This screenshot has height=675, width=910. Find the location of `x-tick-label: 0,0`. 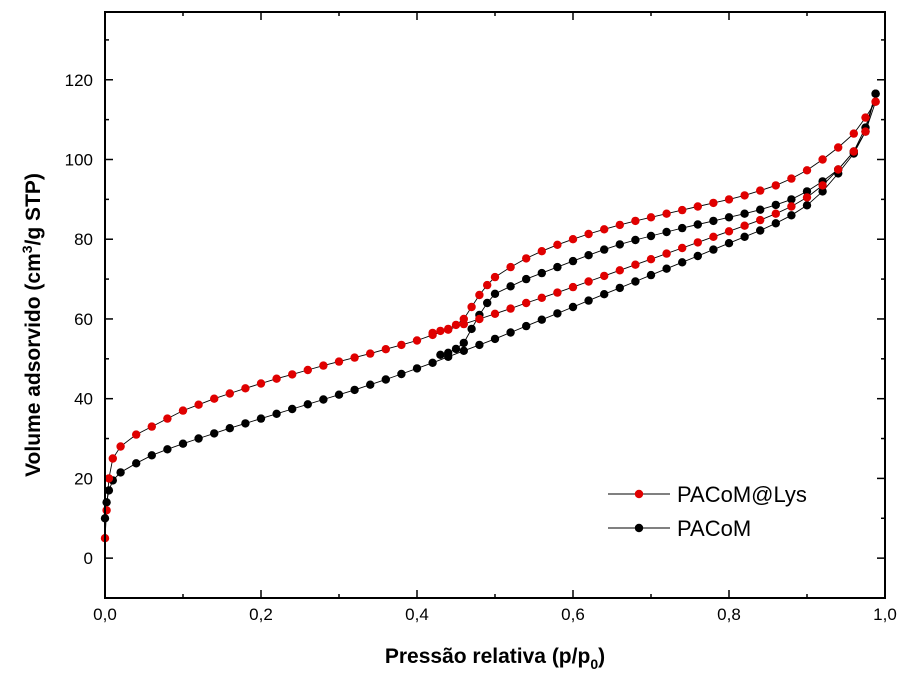

x-tick-label: 0,0 is located at coordinates (105, 614).